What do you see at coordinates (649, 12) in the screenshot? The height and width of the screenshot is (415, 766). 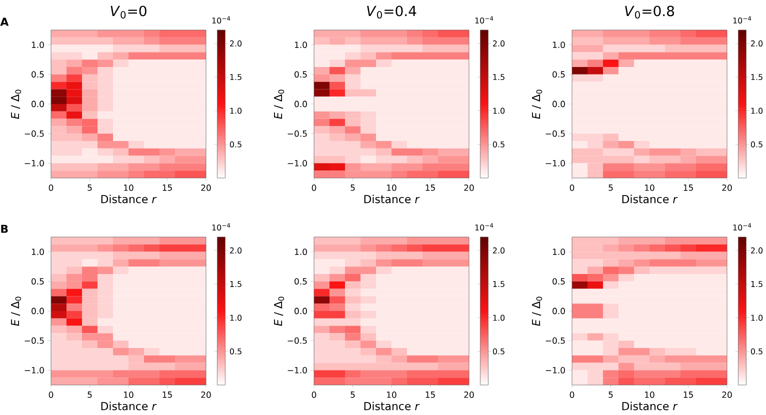 I see `chart-title: V$_{0}$=0.8` at bounding box center [649, 12].